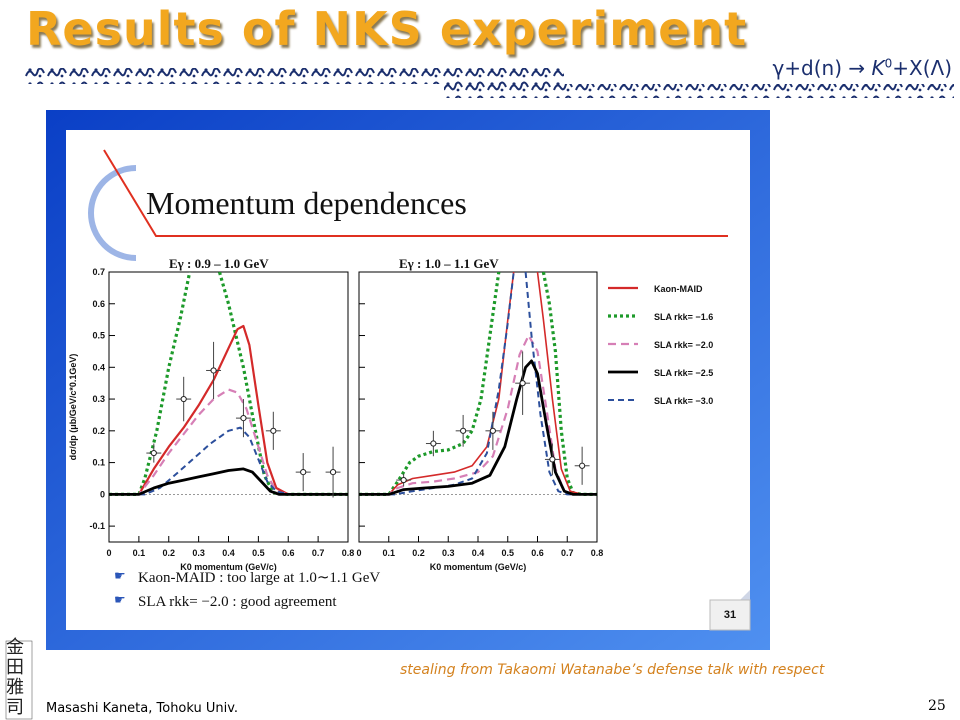 The width and height of the screenshot is (960, 720). What do you see at coordinates (97, 526) in the screenshot?
I see `y-tick-label: -0.1` at bounding box center [97, 526].